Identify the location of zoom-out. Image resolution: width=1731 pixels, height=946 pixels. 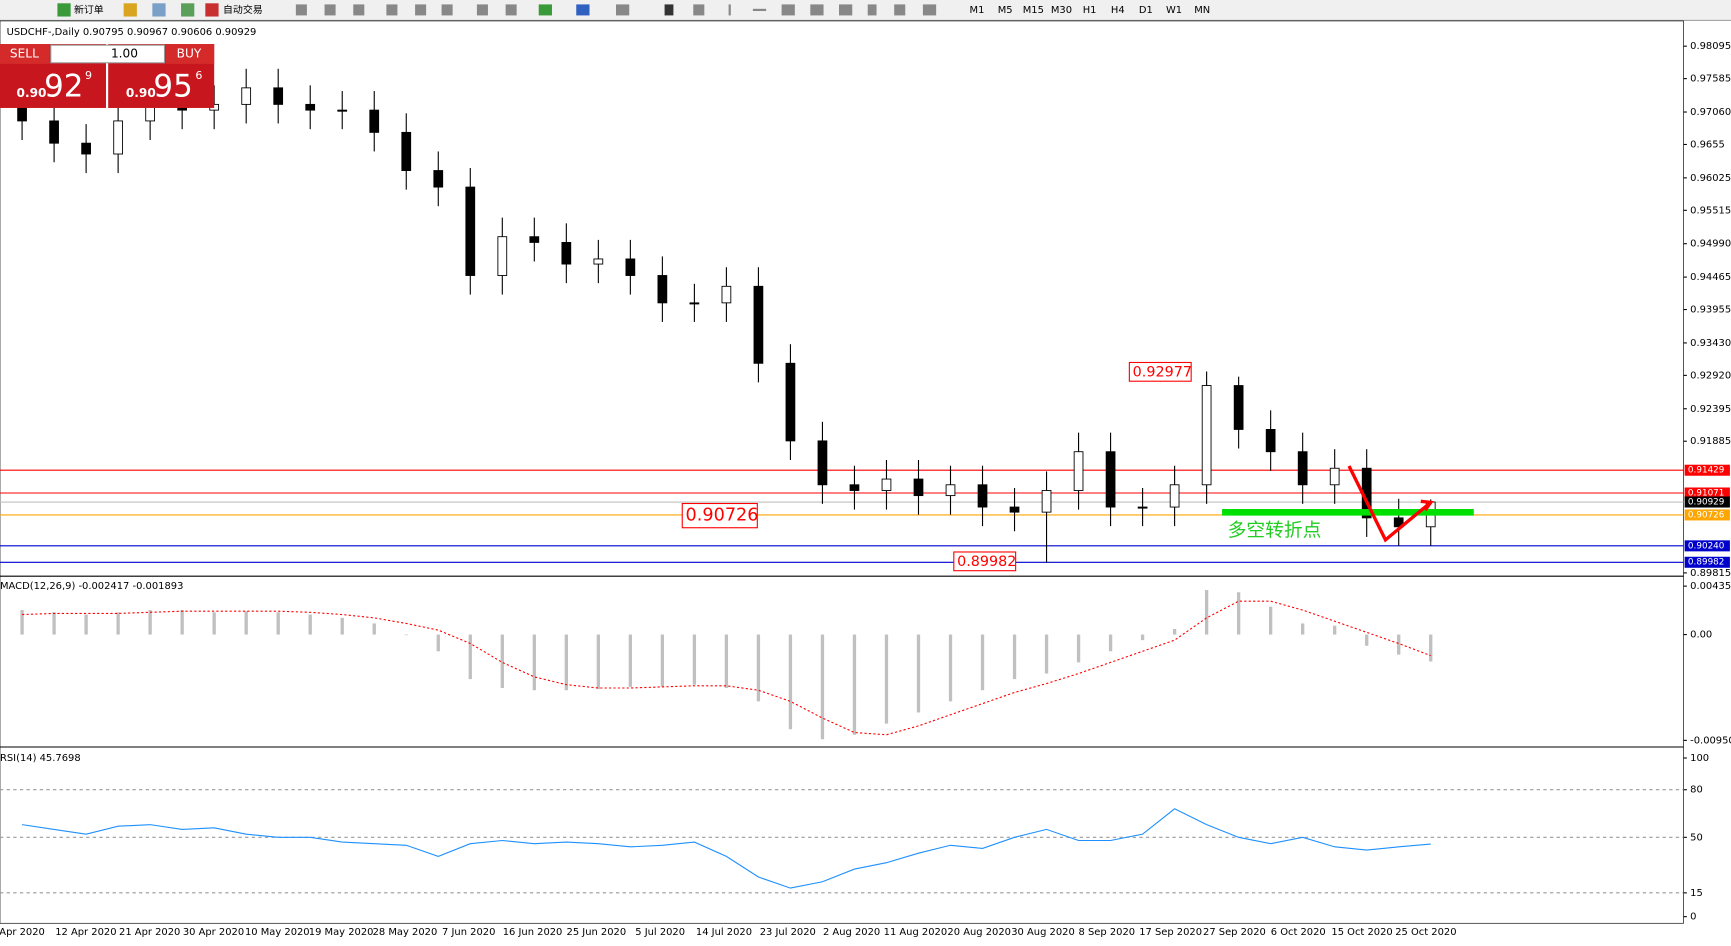
(421, 10).